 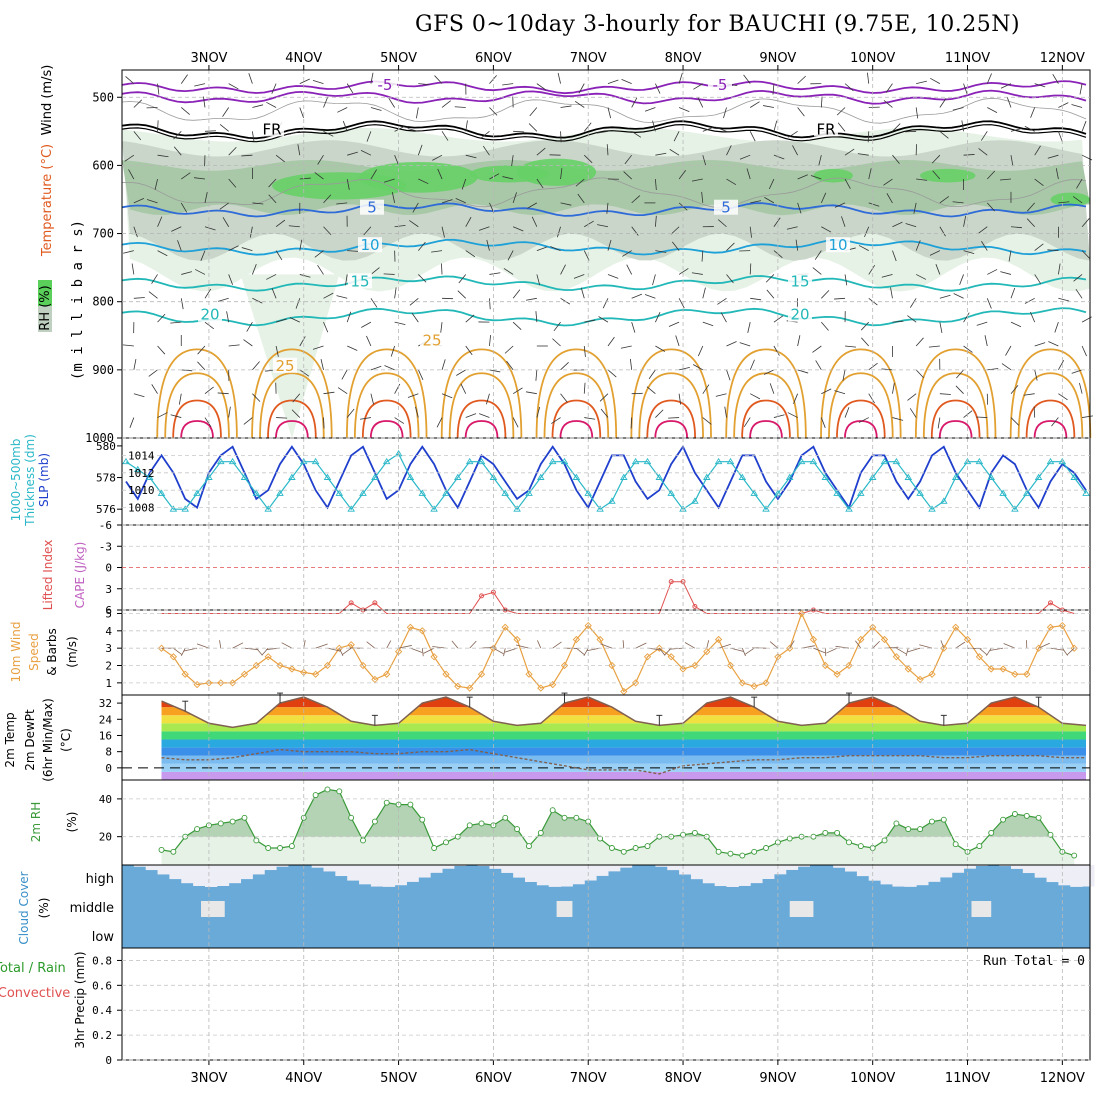 I want to click on cloud-level-label: middle, so click(x=92, y=908).